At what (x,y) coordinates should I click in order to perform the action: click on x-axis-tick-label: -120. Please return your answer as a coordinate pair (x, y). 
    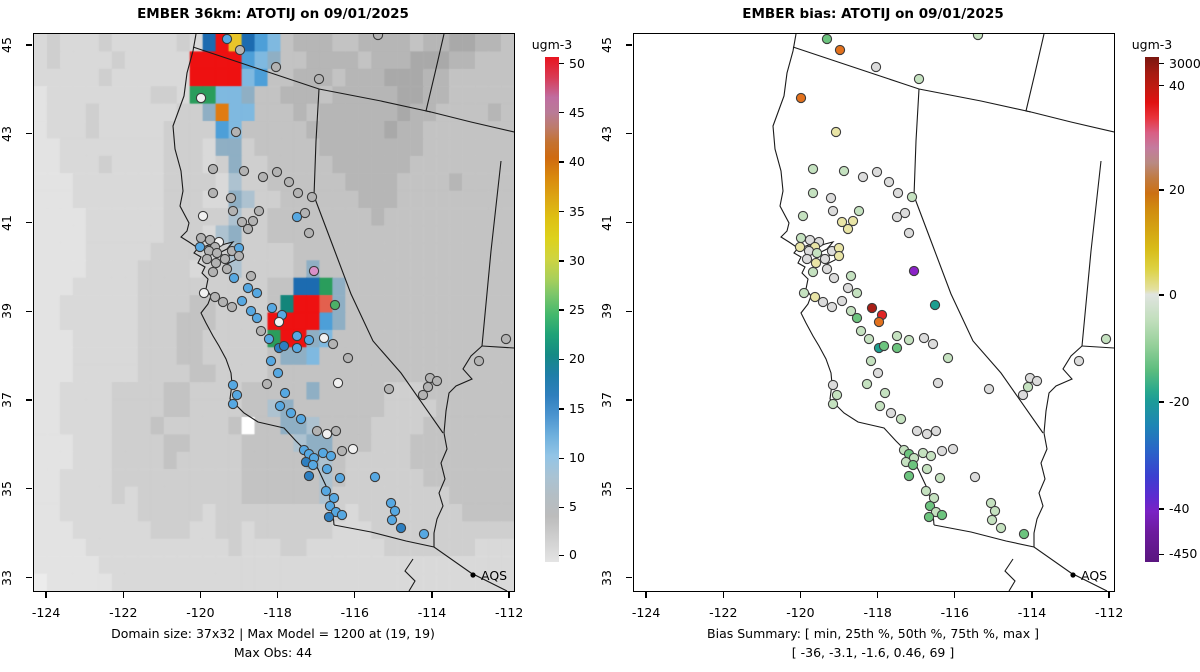
    Looking at the image, I should click on (200, 612).